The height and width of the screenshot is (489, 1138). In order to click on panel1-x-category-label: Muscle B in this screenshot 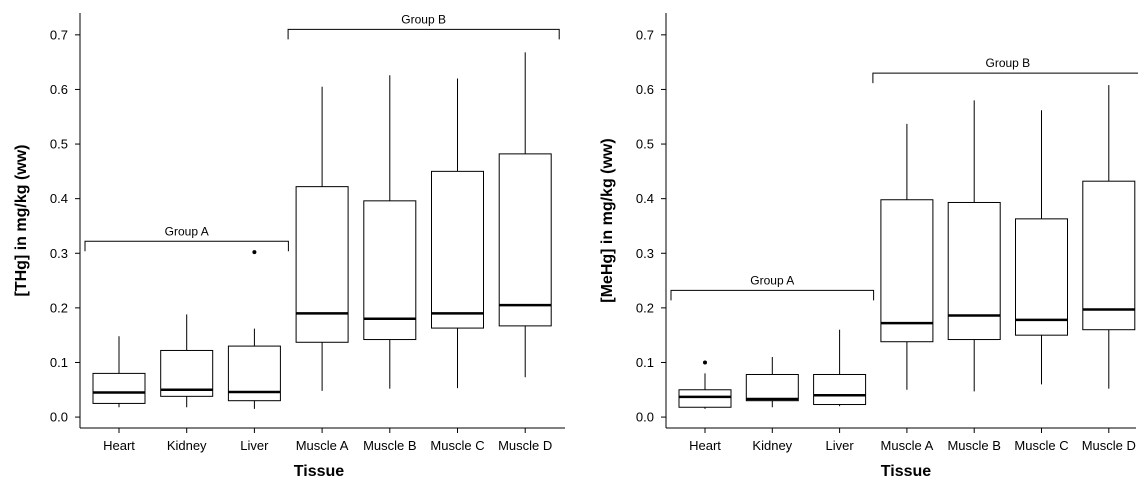, I will do `click(389, 445)`.